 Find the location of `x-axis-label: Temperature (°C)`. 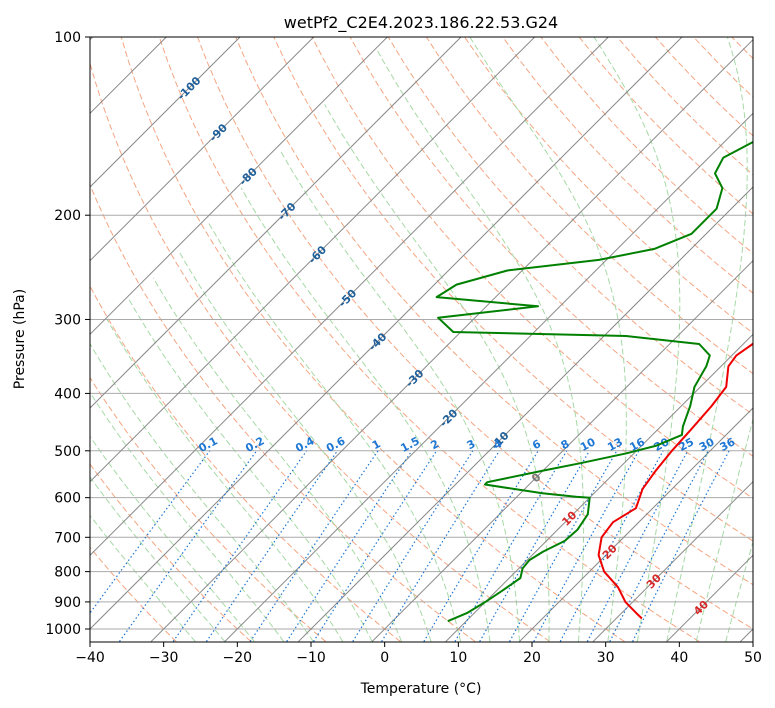

x-axis-label: Temperature (°C) is located at coordinates (421, 689).